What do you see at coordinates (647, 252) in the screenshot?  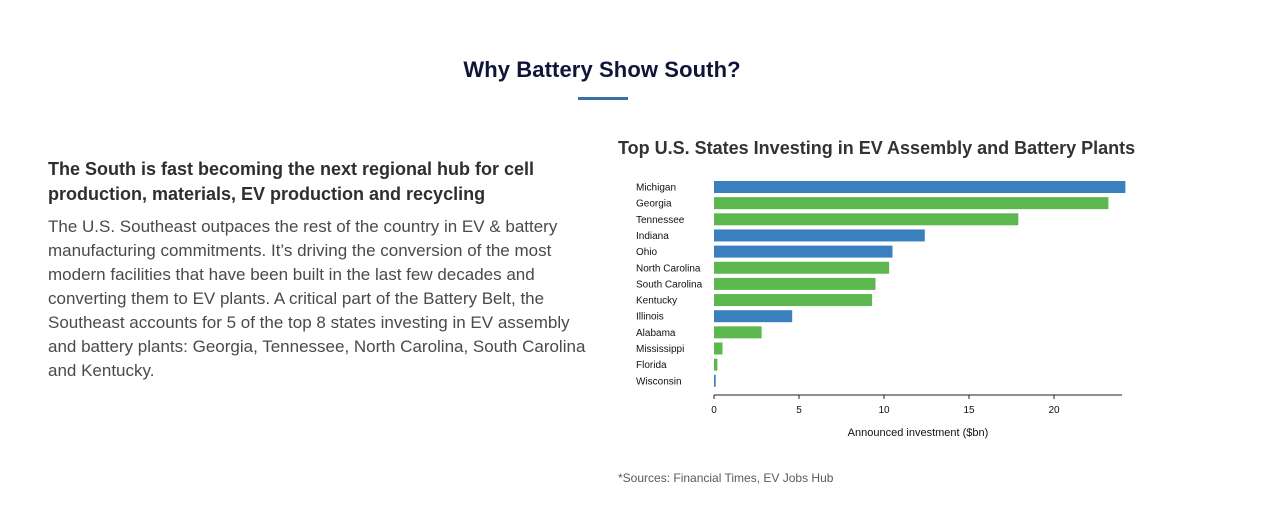 I see `category-label: Ohio` at bounding box center [647, 252].